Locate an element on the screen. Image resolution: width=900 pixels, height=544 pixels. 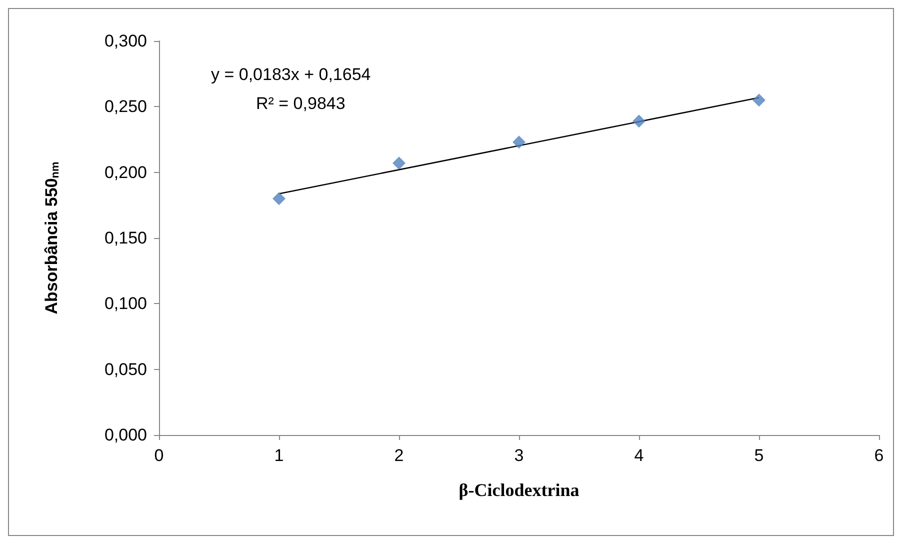
y-tick-label: 0,200 is located at coordinates (125, 172).